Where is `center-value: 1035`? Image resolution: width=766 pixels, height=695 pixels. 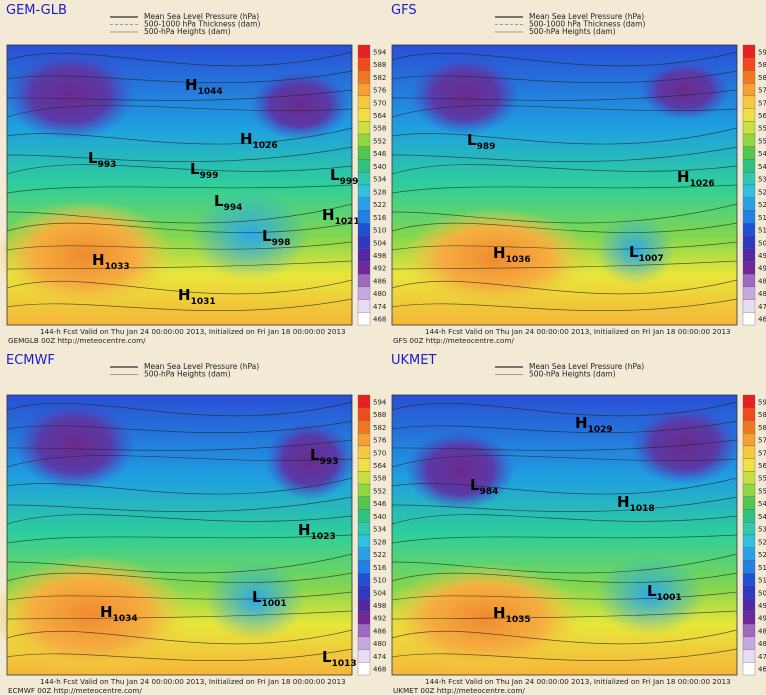
center-value: 1035 is located at coordinates (518, 620).